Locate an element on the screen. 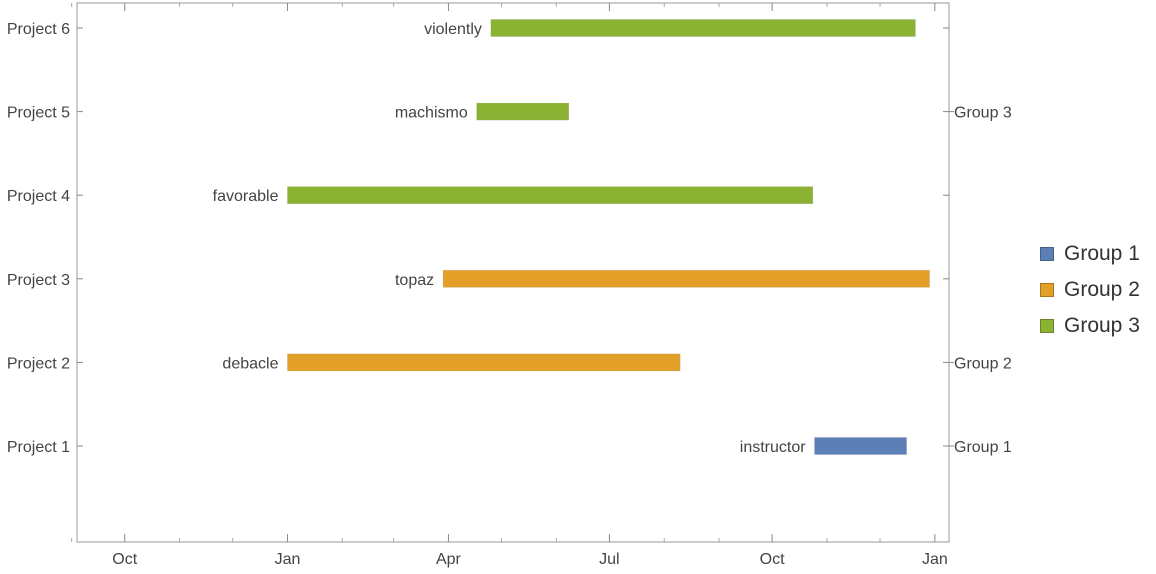  legend-item-group-1: Group 1 is located at coordinates (1090, 254).